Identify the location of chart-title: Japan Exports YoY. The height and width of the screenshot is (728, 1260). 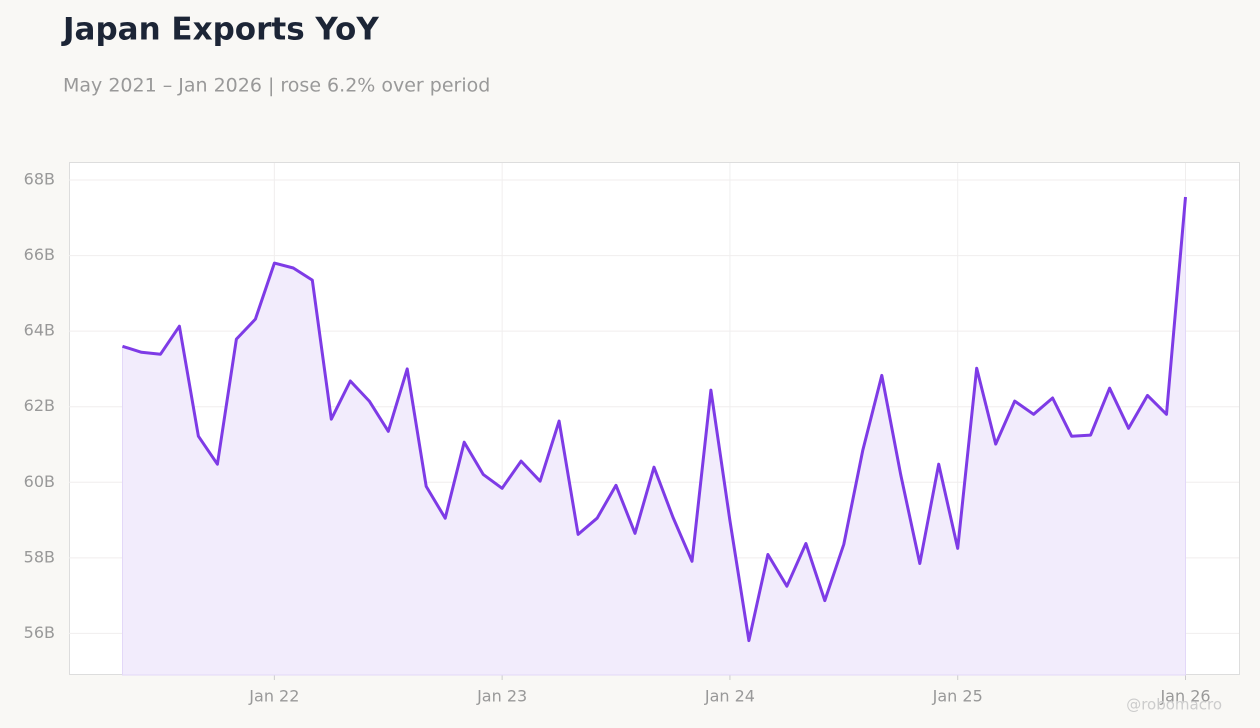
(220, 30).